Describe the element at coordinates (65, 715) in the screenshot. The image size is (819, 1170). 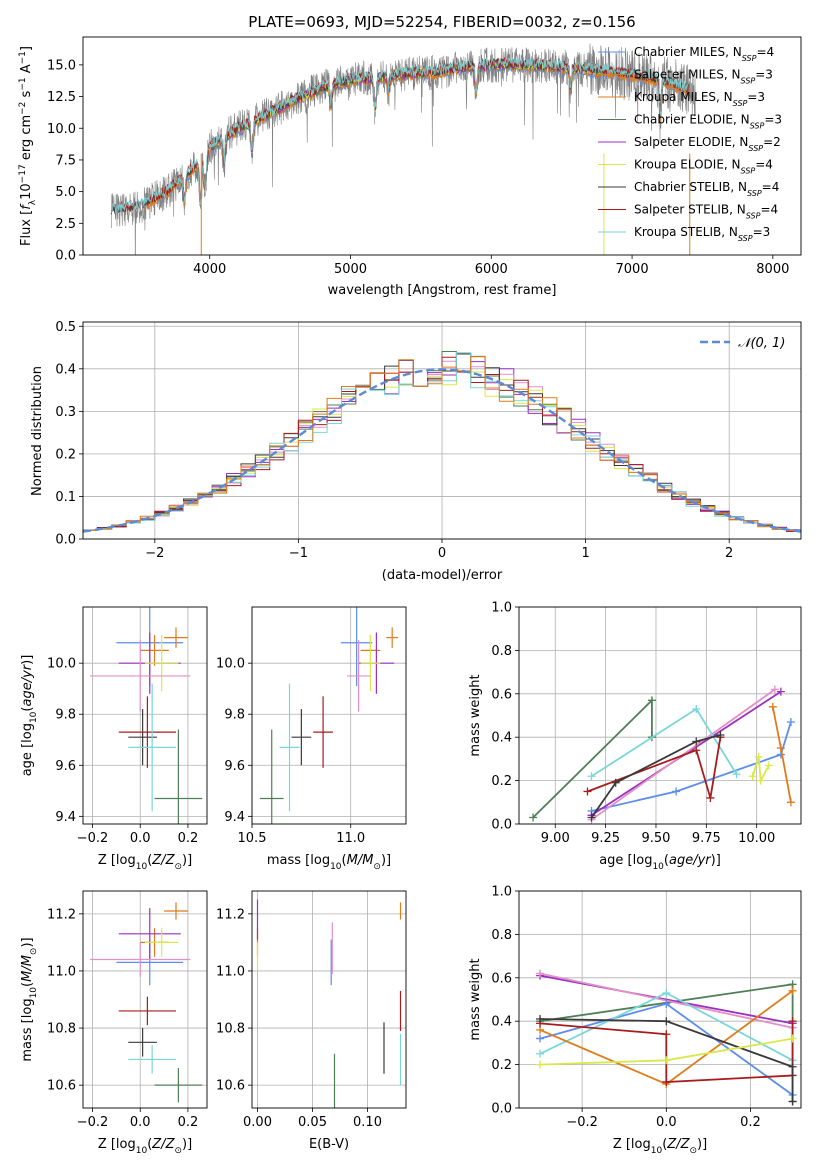
I see `y-tick-label: 9.8` at that location.